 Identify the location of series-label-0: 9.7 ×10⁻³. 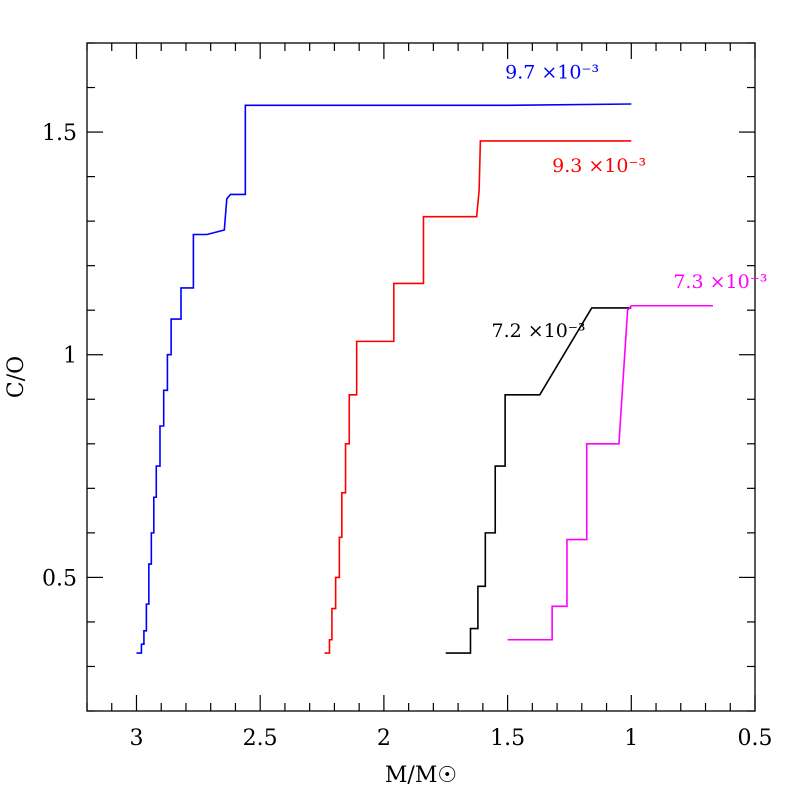
(552, 73).